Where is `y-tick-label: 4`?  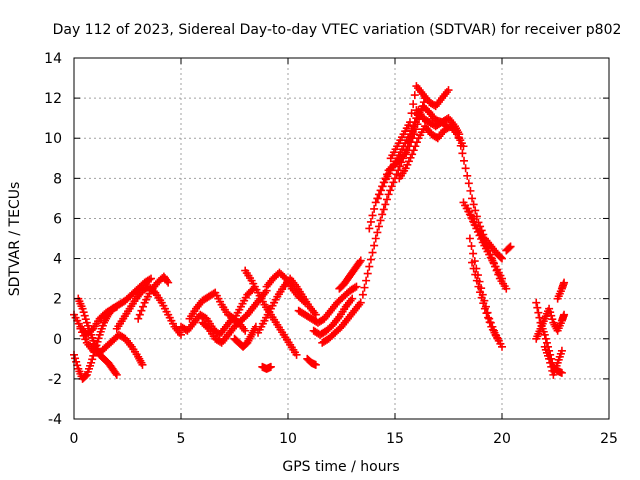
y-tick-label: 4 is located at coordinates (57, 260).